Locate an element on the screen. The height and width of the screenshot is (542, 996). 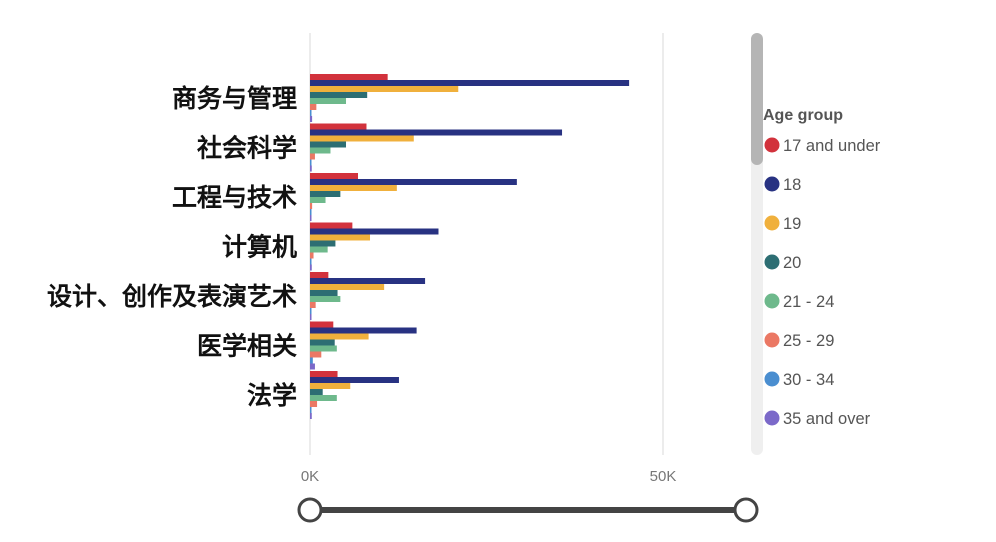
legend-item-label: 18 is located at coordinates (792, 185).